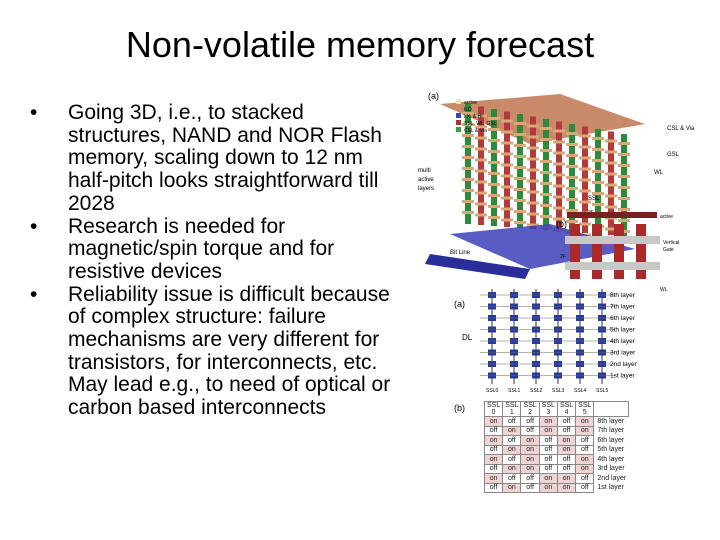 This screenshot has height=540, width=720. I want to click on table-row: off on on off on off 5th layer, so click(556, 449).